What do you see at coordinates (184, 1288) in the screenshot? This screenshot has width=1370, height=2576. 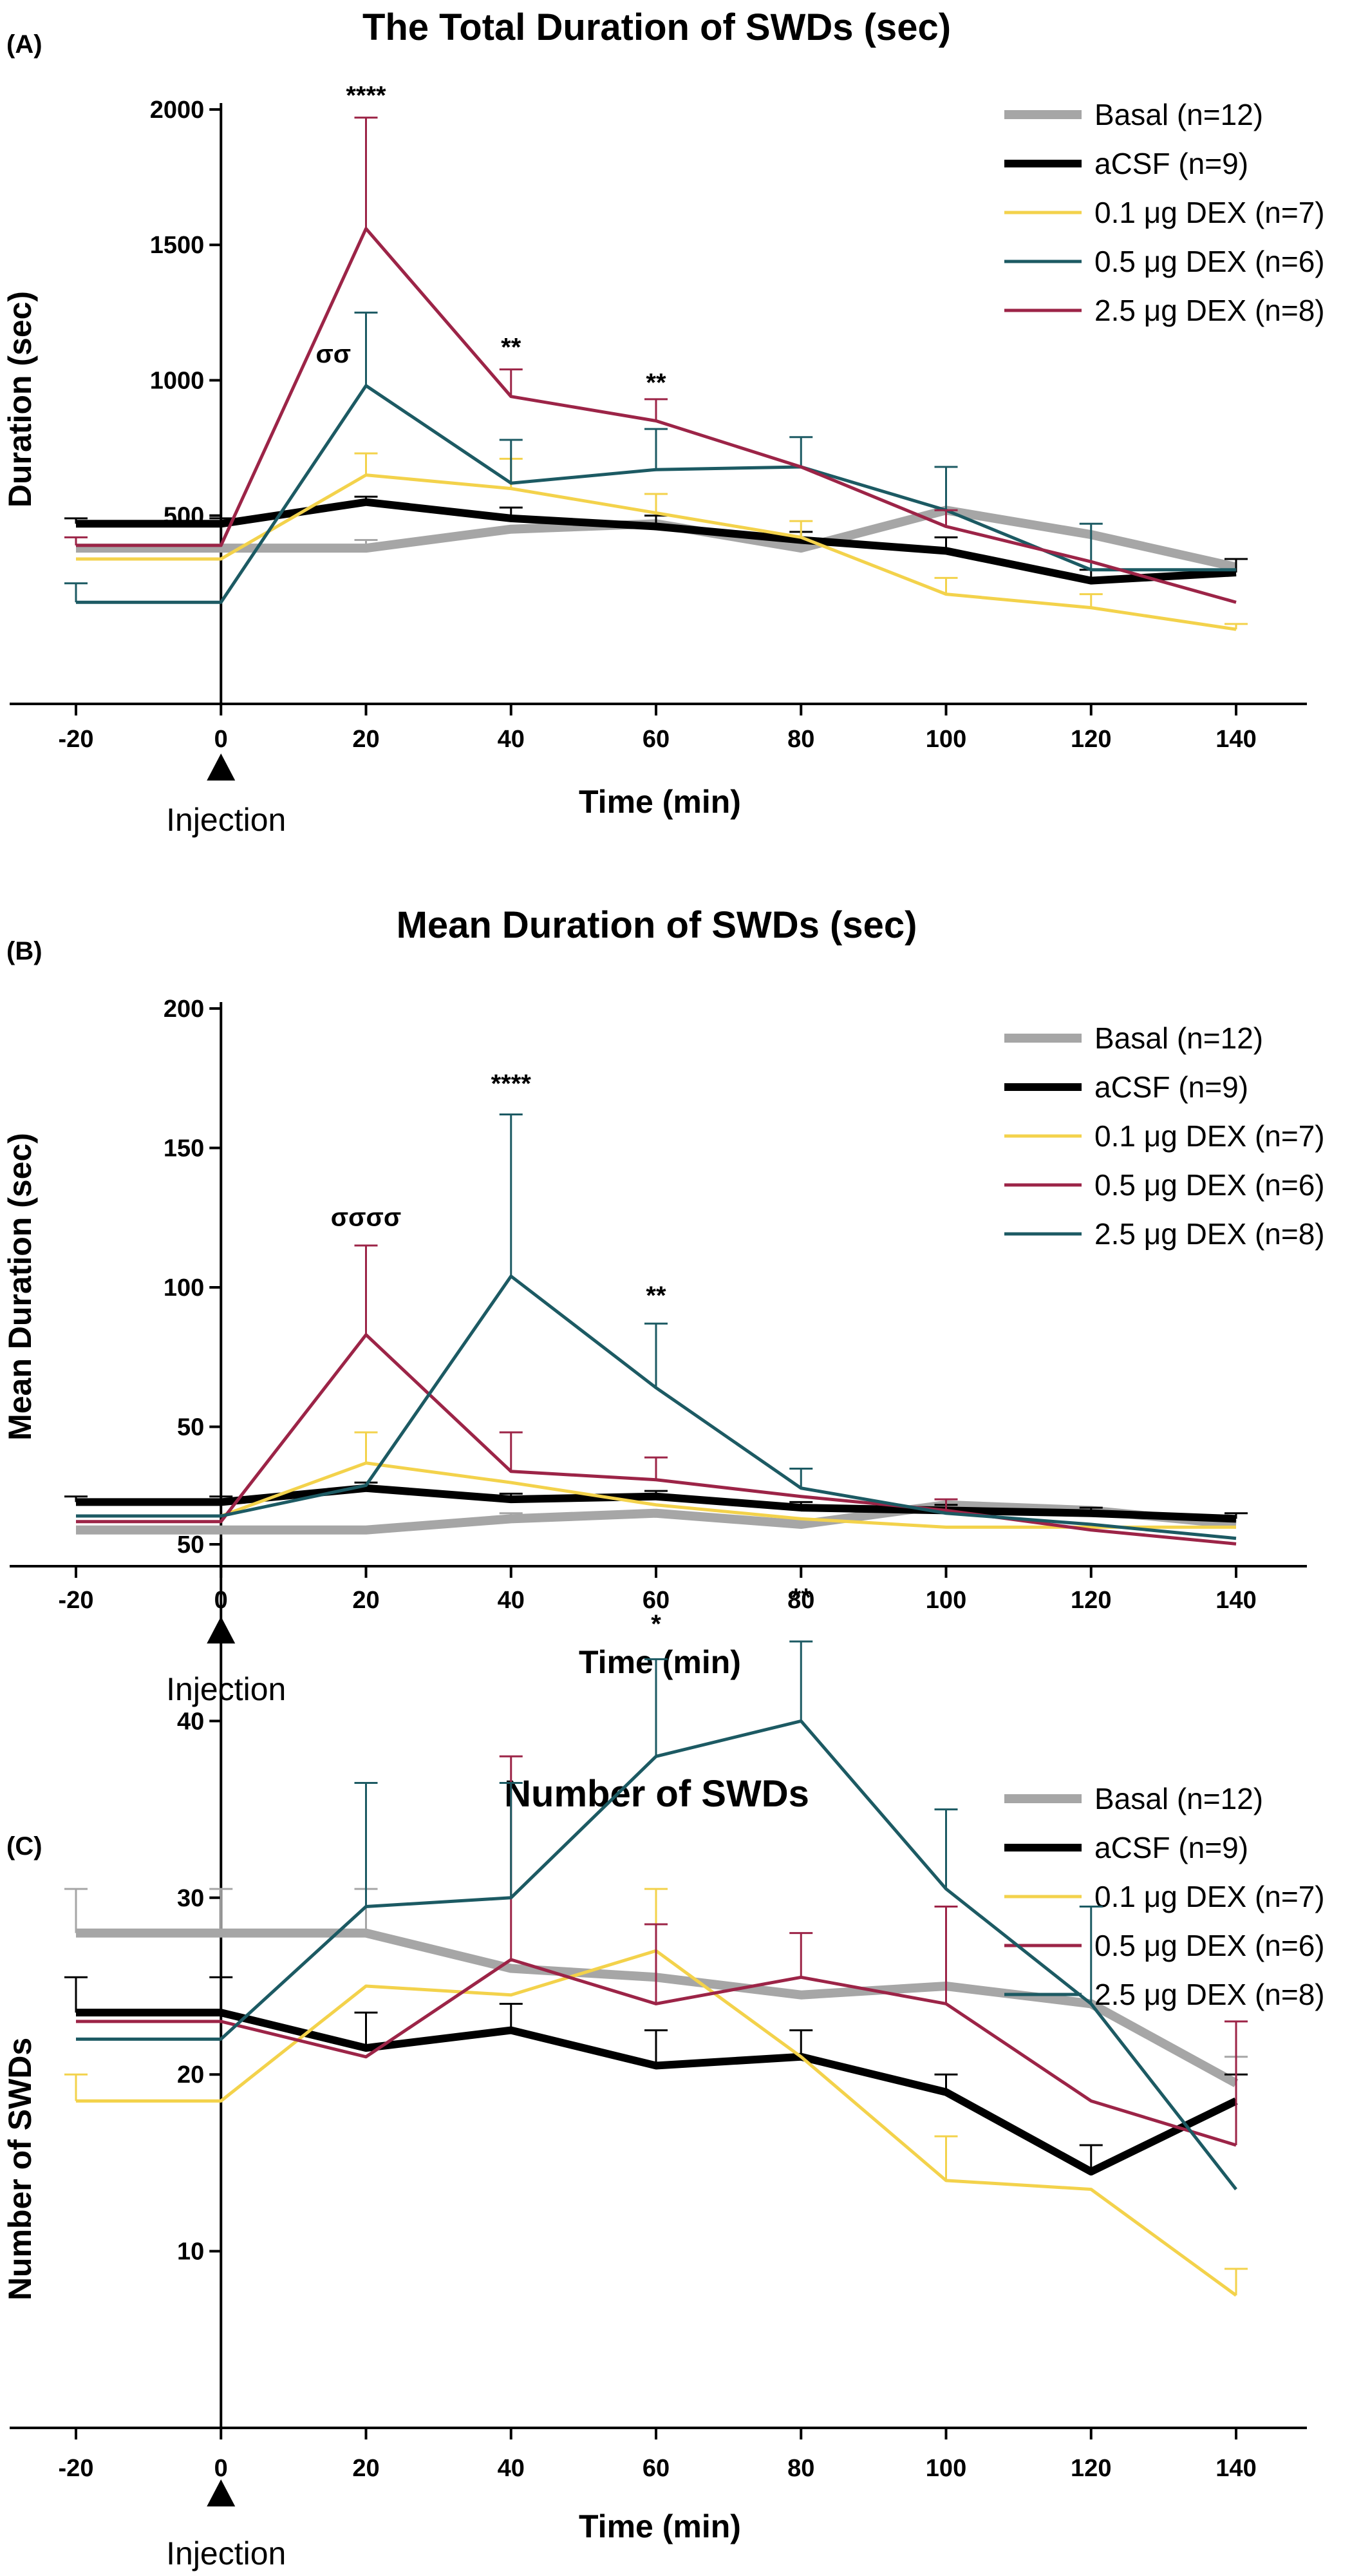 I see `y-tick-label: 100` at bounding box center [184, 1288].